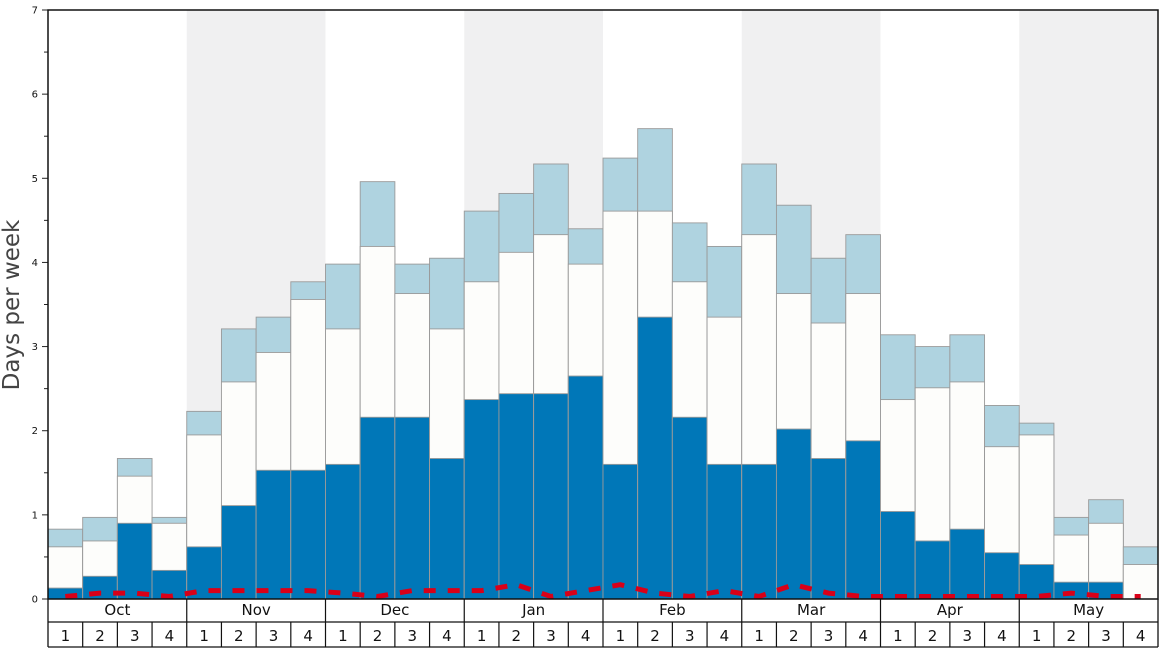 This screenshot has width=1168, height=648. I want to click on y-axis-label: Days per week, so click(12, 304).